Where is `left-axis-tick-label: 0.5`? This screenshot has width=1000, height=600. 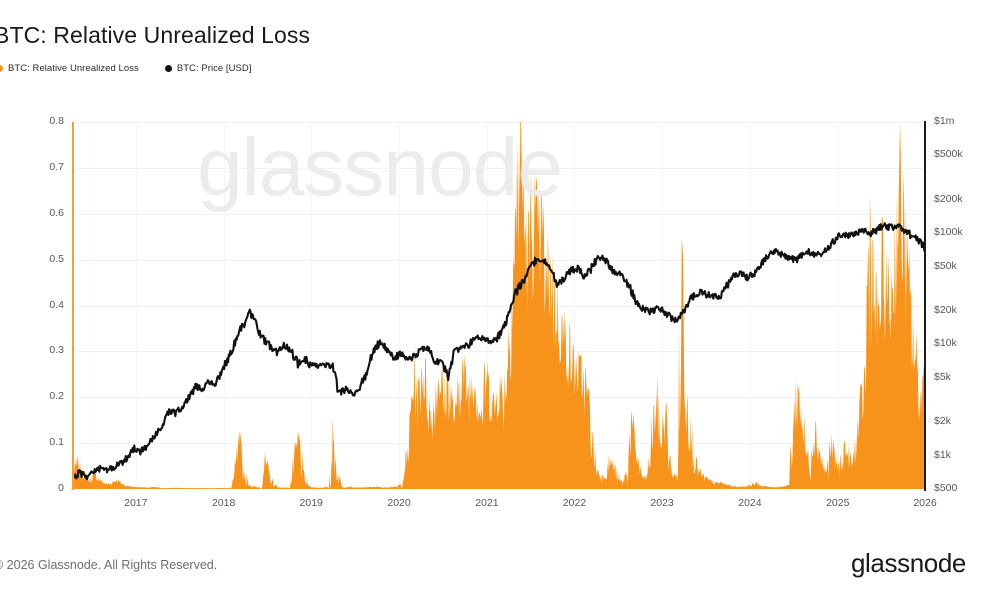 left-axis-tick-label: 0.5 is located at coordinates (56, 258).